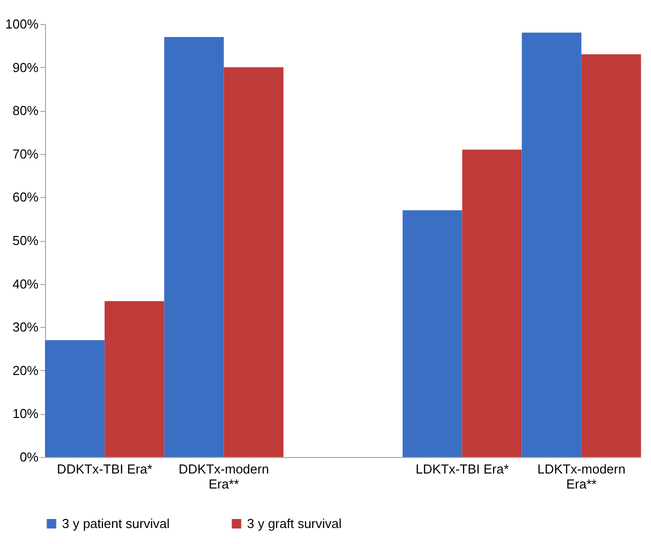  What do you see at coordinates (104, 469) in the screenshot?
I see `x-tick-label: DDKTx-TBI Era*` at bounding box center [104, 469].